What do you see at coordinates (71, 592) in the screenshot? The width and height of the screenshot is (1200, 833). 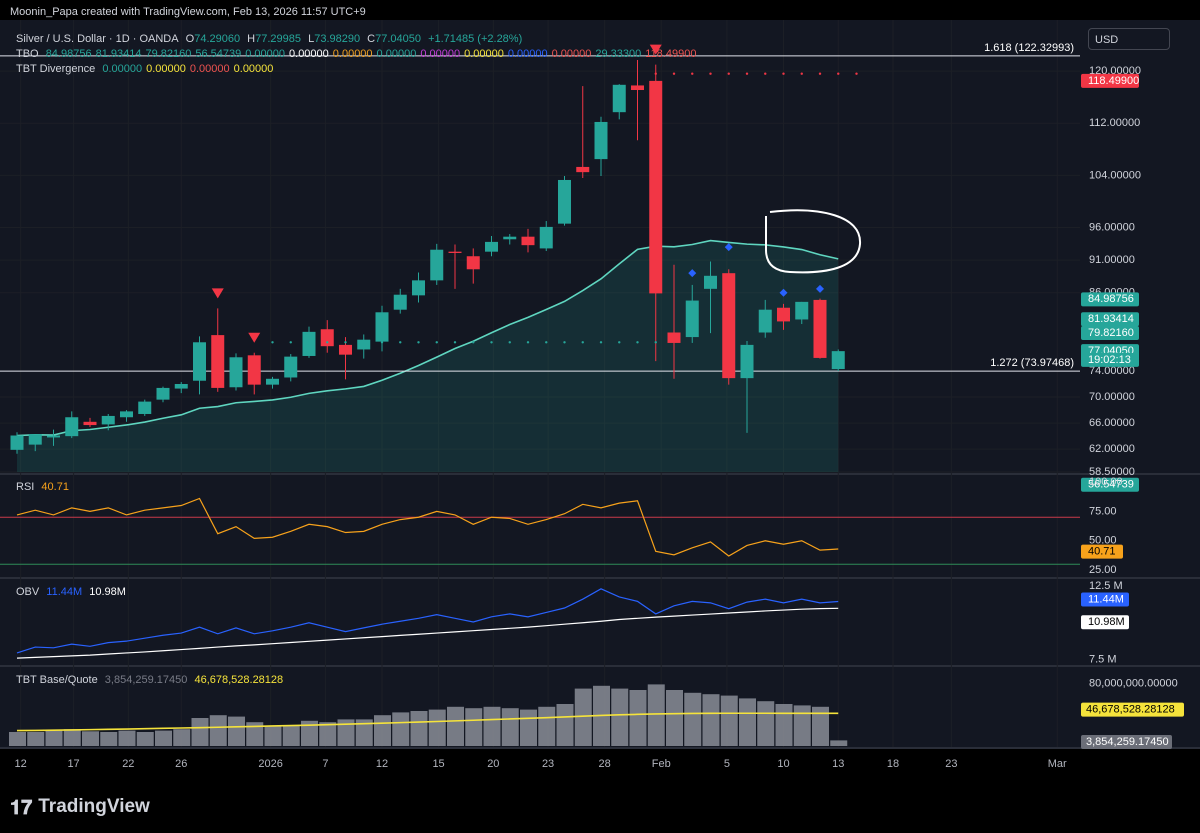 I see `obv-legend: OBV 11.44M 10.98M` at bounding box center [71, 592].